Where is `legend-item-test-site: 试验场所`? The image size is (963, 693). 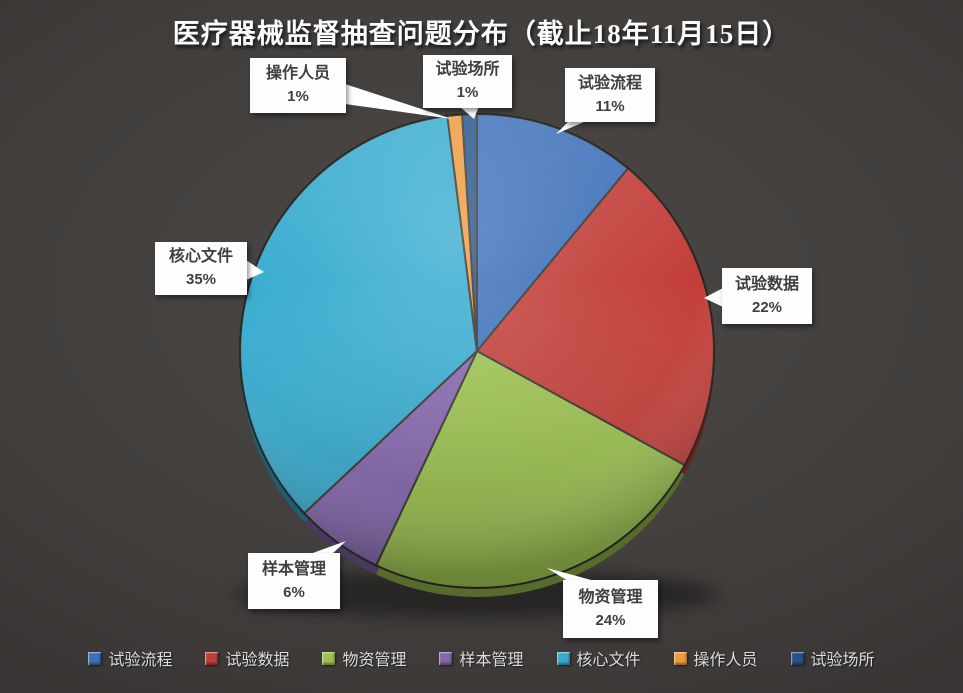
legend-item-test-site: 试验场所 is located at coordinates (832, 658).